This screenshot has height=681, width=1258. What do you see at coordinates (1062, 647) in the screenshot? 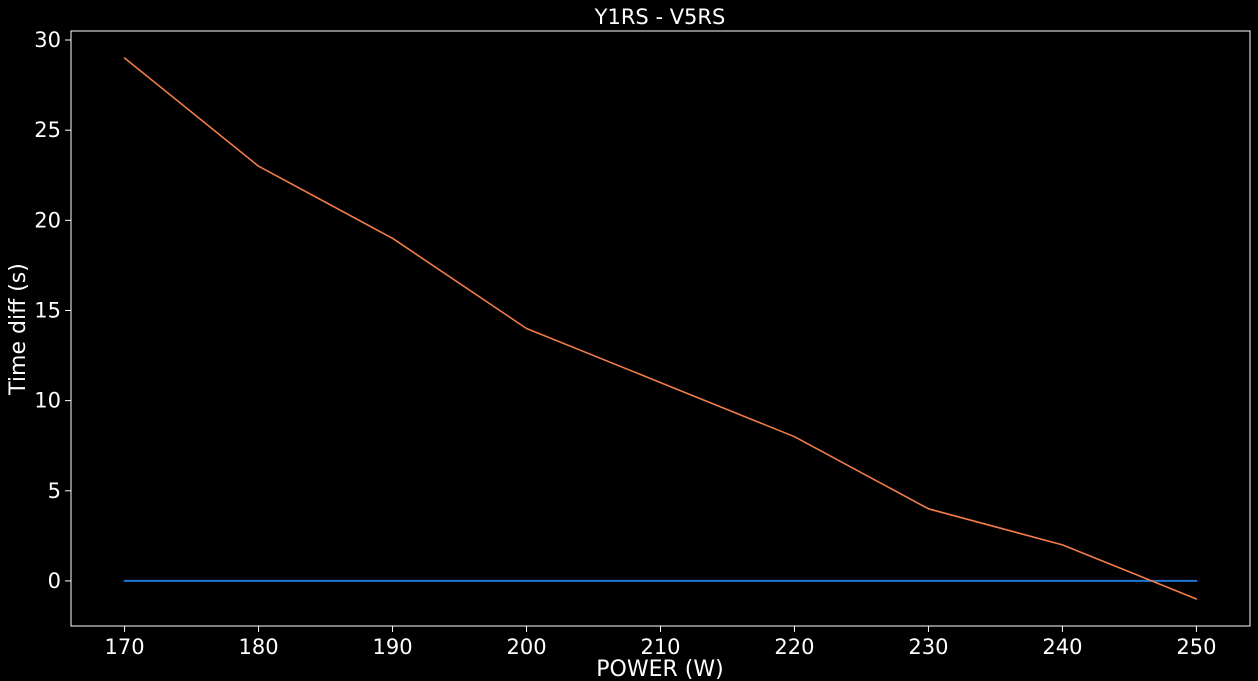
I see `x-tick-label: 240` at bounding box center [1062, 647].